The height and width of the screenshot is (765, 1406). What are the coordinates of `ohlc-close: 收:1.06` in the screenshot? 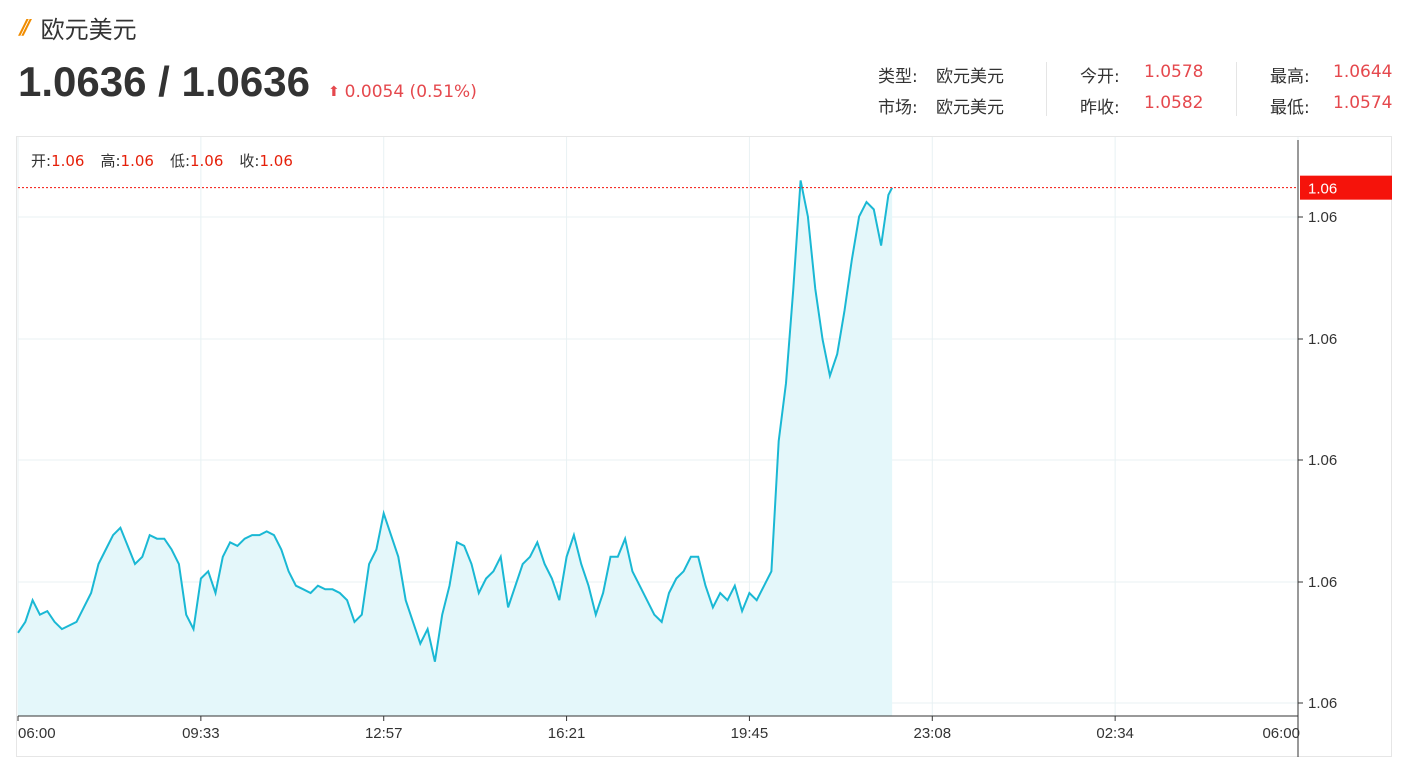 It's located at (266, 161).